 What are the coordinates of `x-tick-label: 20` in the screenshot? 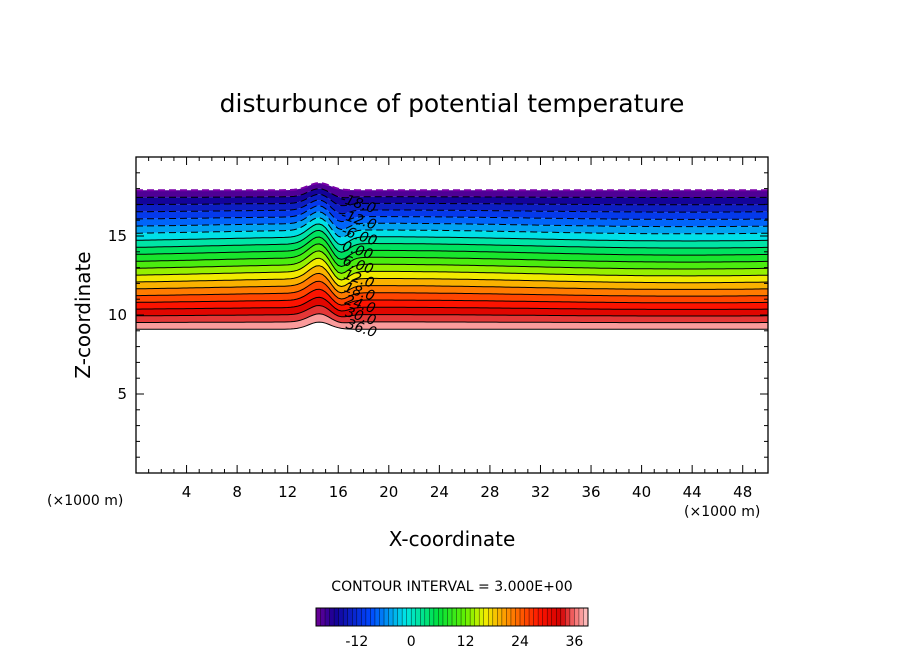 It's located at (388, 492).